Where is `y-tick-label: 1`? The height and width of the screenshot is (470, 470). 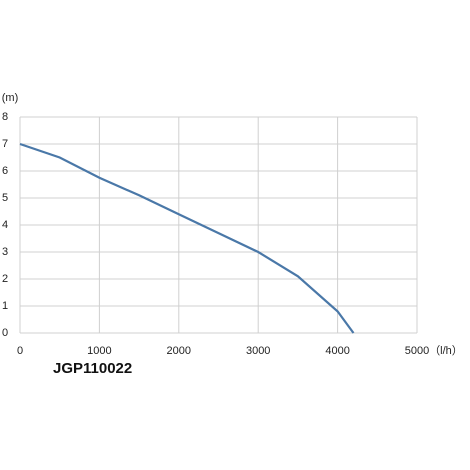
y-tick-label: 1 is located at coordinates (5, 306).